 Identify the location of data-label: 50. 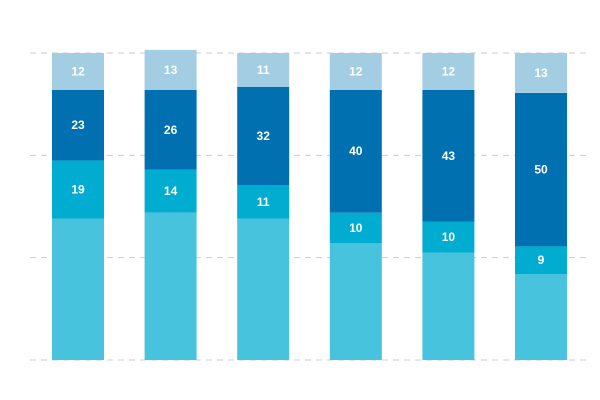
(541, 170).